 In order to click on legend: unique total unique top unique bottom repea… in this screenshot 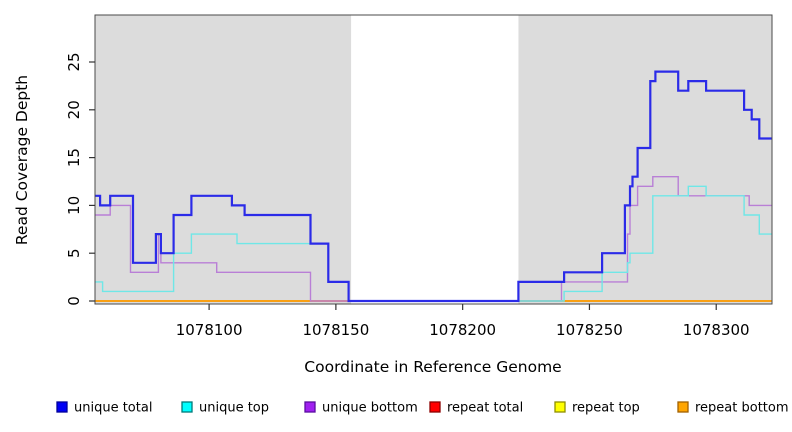, I will do `click(422, 408)`.